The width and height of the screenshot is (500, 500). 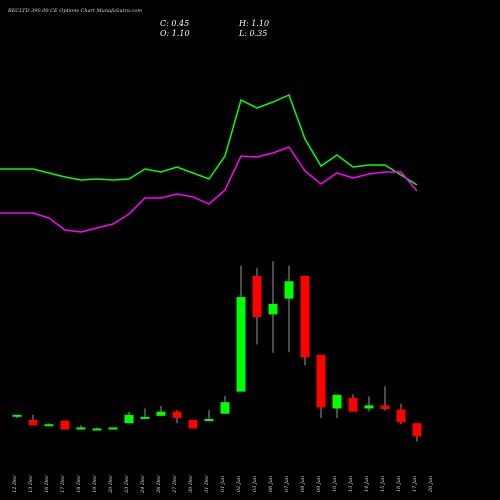 I want to click on x-tick-label: 14 Jan, so click(x=367, y=484).